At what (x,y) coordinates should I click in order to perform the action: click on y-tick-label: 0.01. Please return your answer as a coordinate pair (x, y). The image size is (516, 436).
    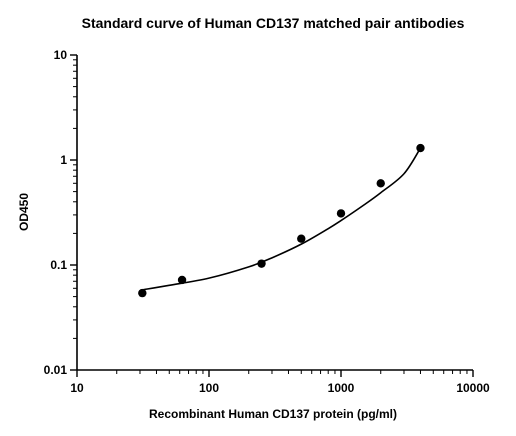
    Looking at the image, I should click on (56, 370).